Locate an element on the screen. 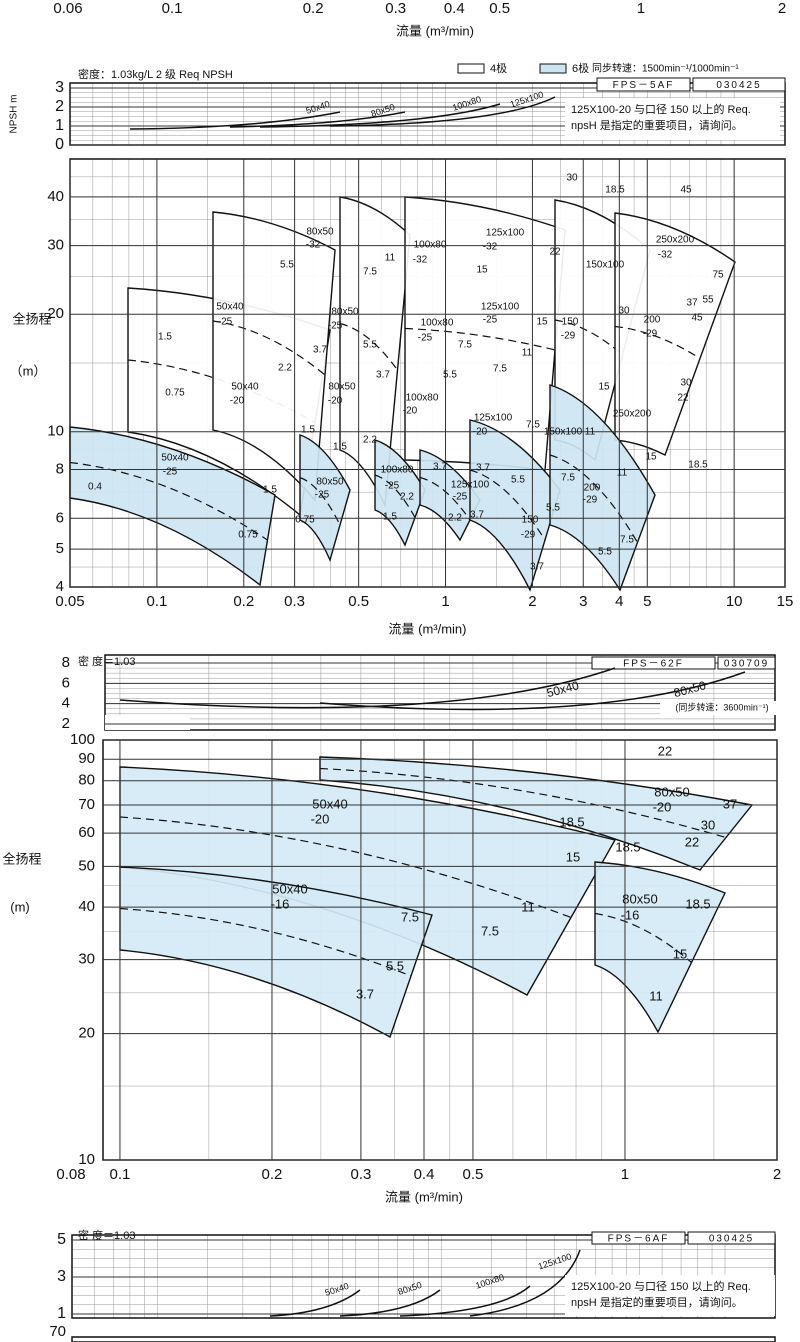  region-label: 75 is located at coordinates (718, 275).